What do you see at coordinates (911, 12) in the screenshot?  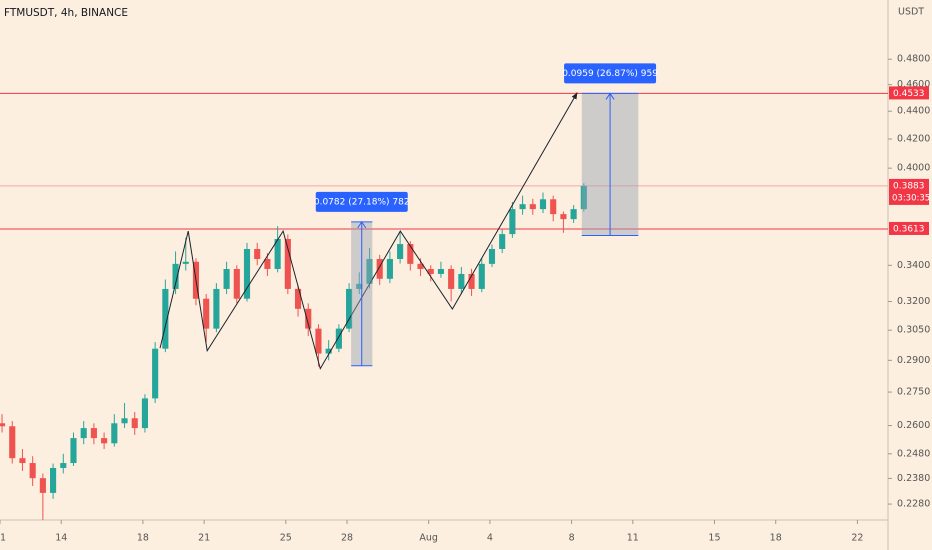 I see `axis-unit: USDT` at bounding box center [911, 12].